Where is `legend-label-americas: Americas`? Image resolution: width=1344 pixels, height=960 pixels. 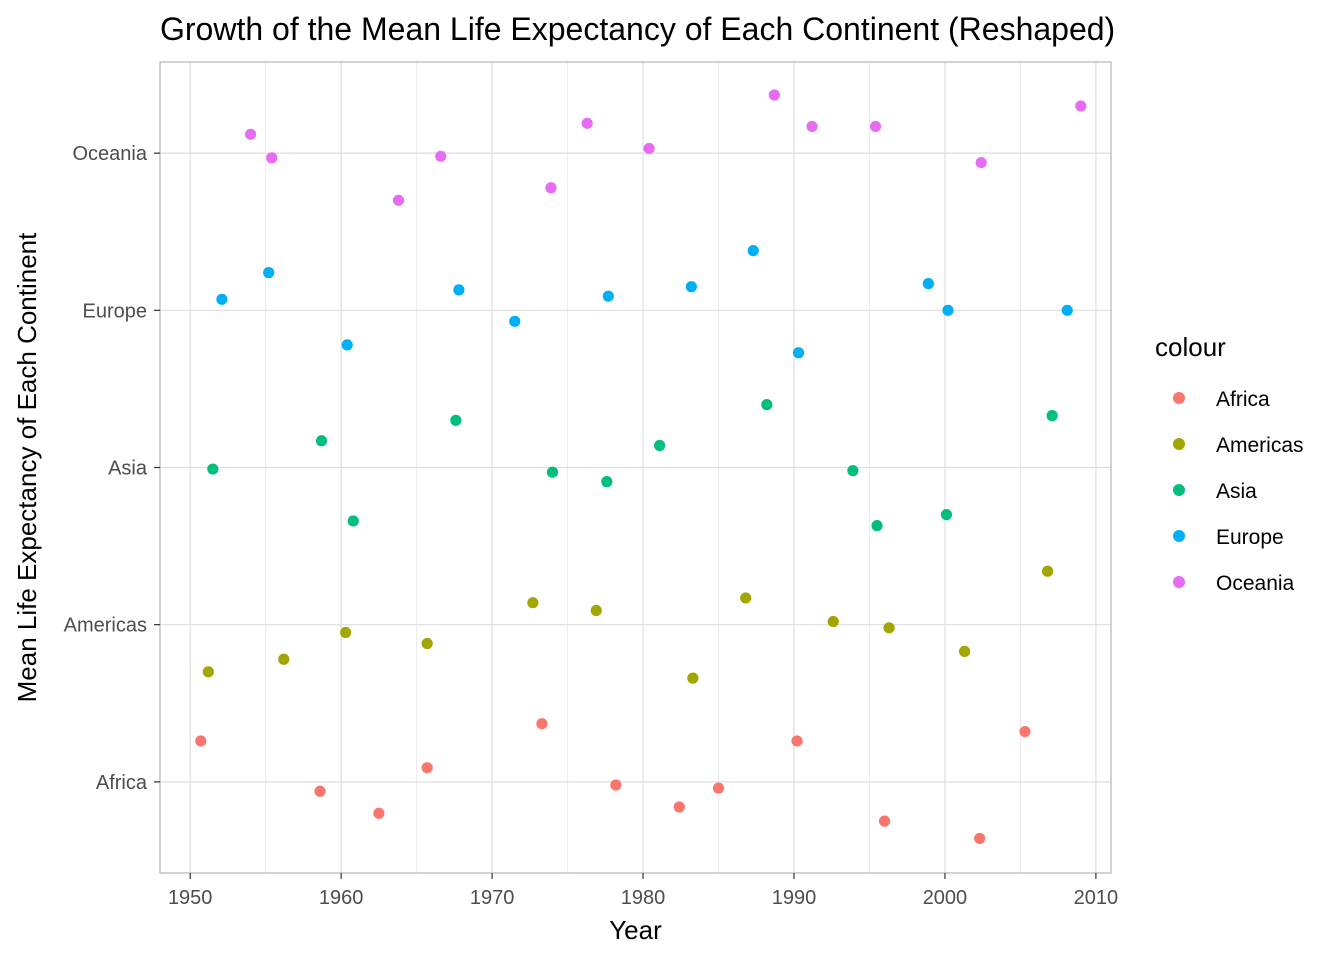
legend-label-americas: Americas is located at coordinates (1260, 445).